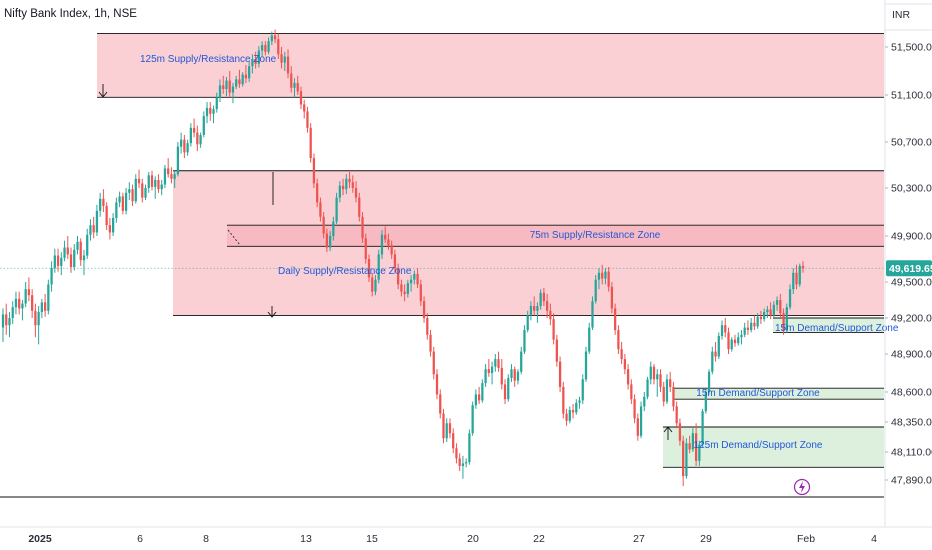  I want to click on zone-label: 125m Demand/Support Zone, so click(758, 445).